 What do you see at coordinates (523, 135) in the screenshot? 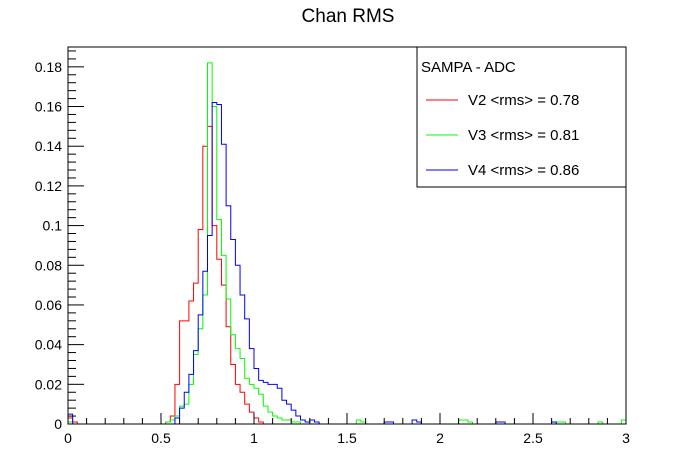
I see `legend-label: V3 <rms> = 0.81` at bounding box center [523, 135].